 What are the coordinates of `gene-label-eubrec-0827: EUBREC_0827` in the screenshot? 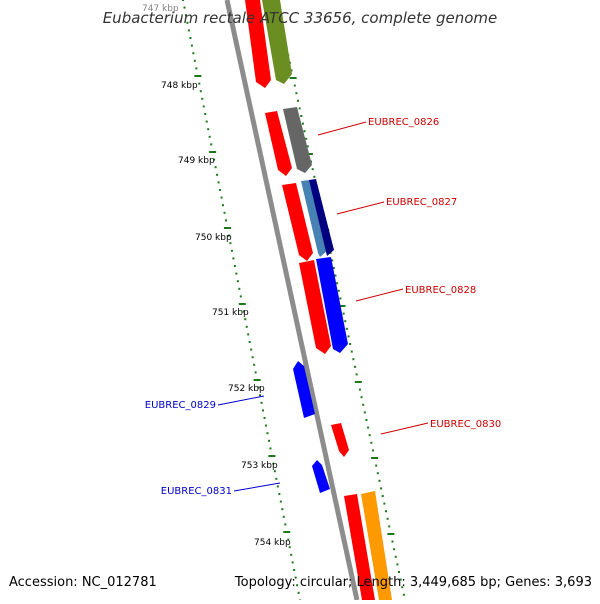 It's located at (421, 202).